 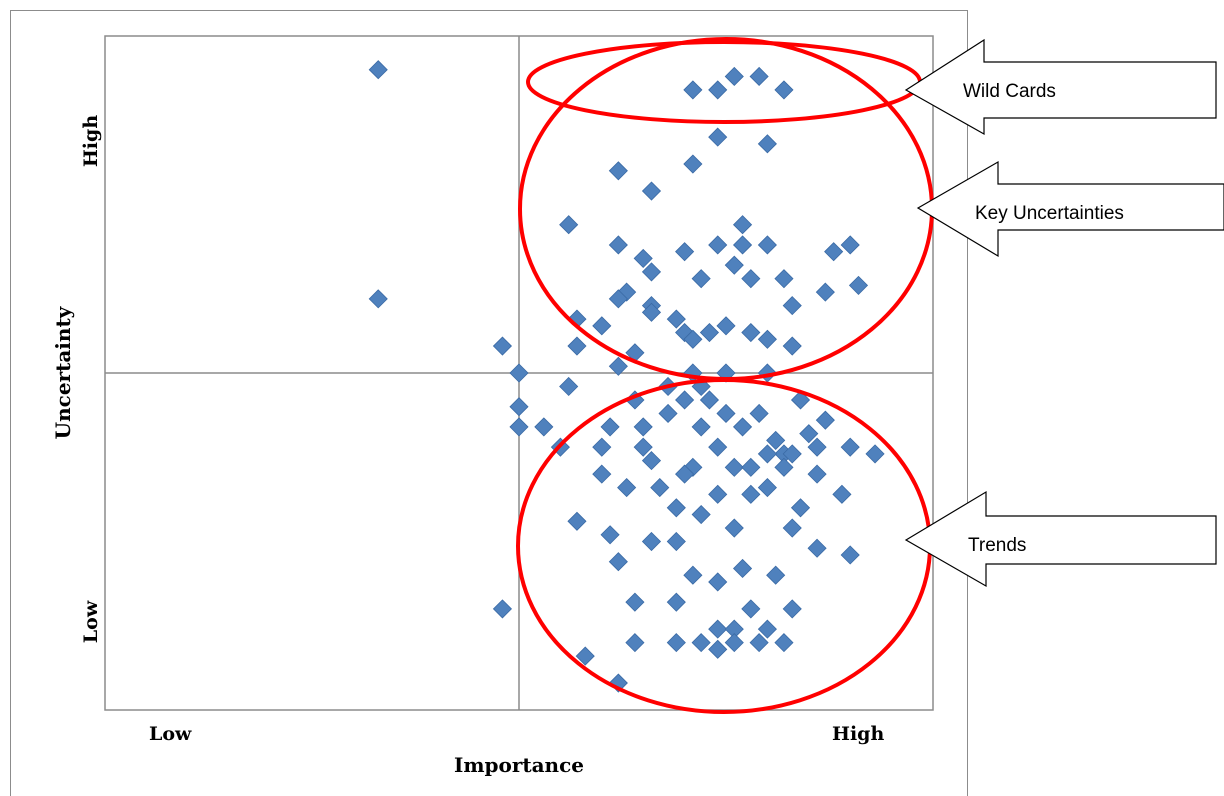 I want to click on wild-cards-label: Wild Cards, so click(x=1009, y=91).